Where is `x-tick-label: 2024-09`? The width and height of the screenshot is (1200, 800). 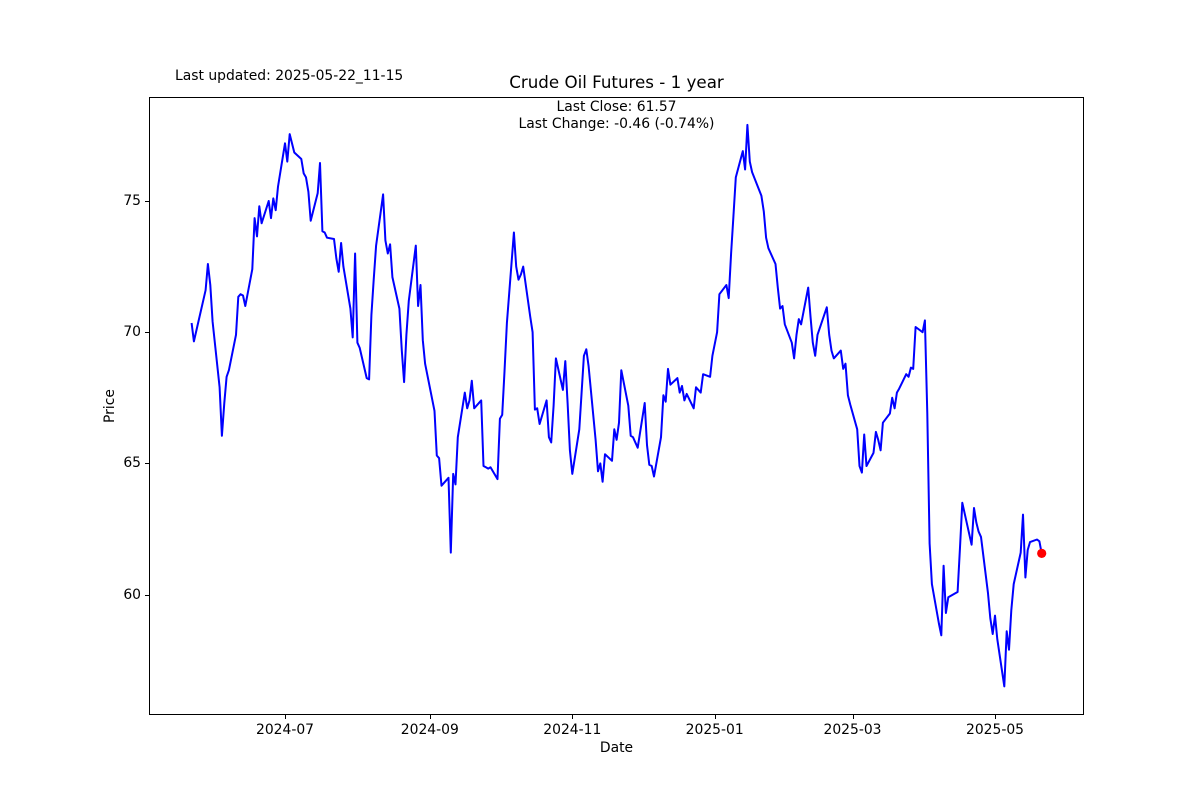
x-tick-label: 2024-09 is located at coordinates (429, 730).